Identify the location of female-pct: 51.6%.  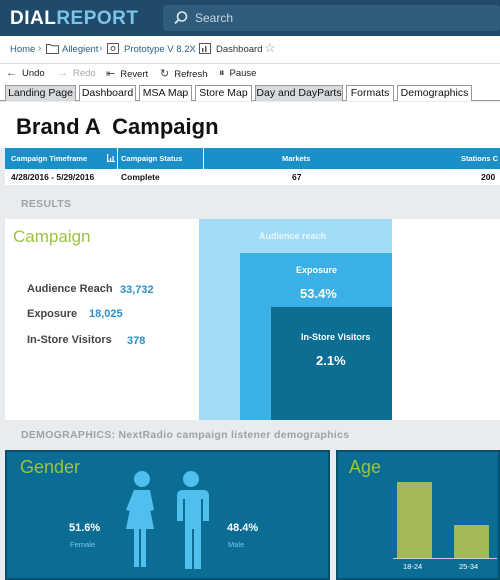
(85, 528).